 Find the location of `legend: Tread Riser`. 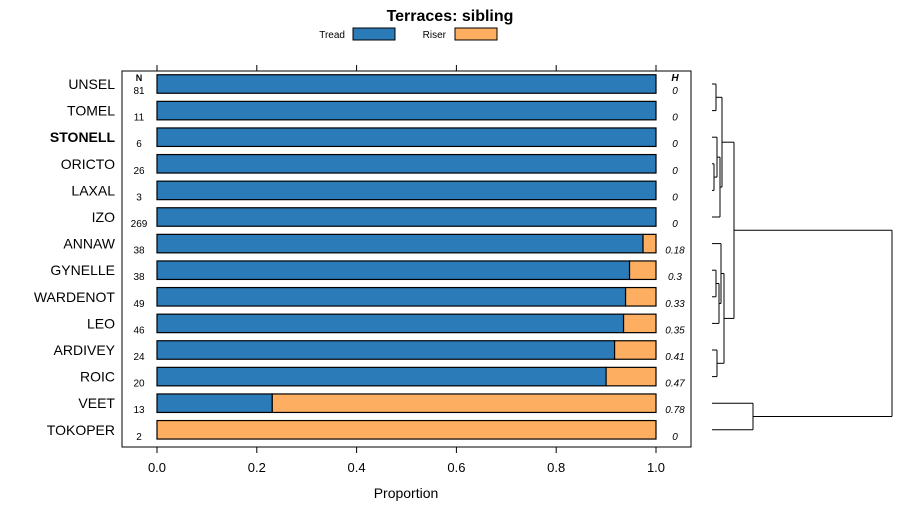

legend: Tread Riser is located at coordinates (408, 34).